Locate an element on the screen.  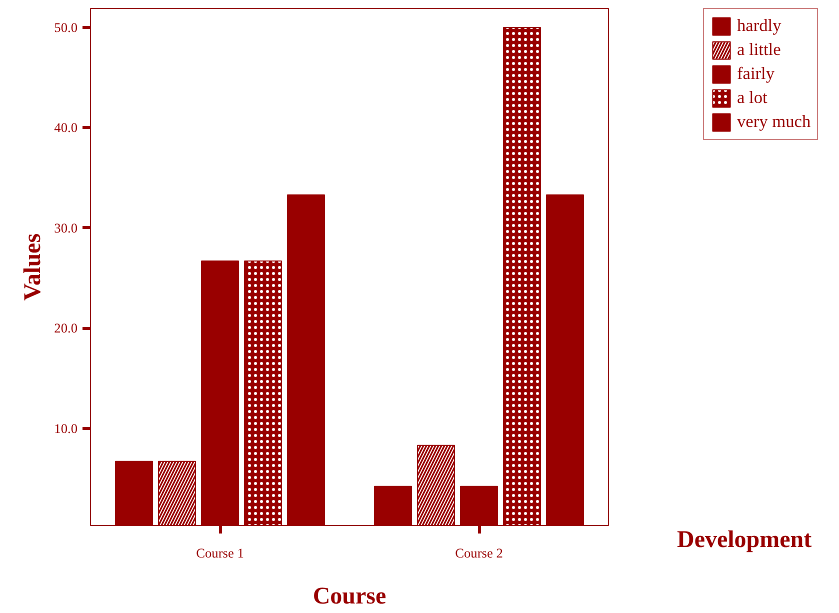
legend-label: very much is located at coordinates (774, 122).